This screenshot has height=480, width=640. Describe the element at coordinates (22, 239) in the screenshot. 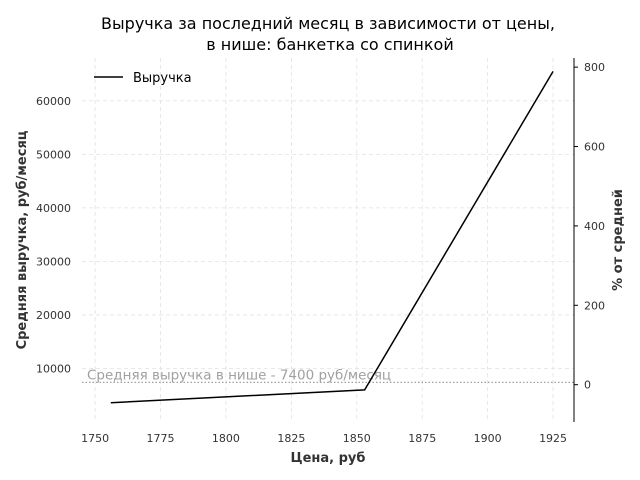

I see `y-axis-label: Средняя выручка, руб/месяц` at that location.